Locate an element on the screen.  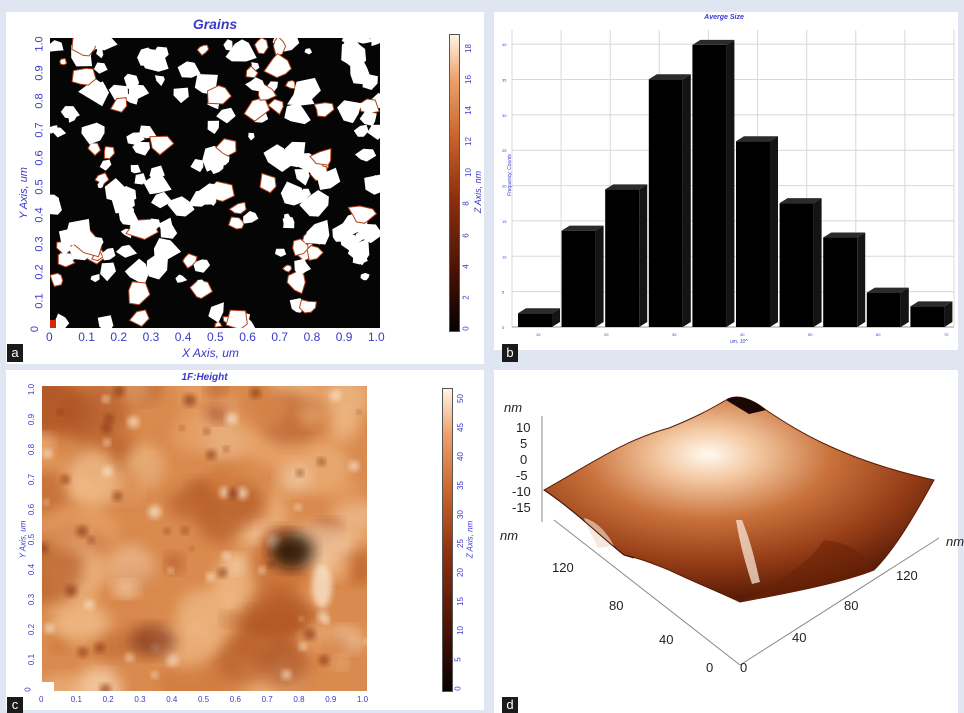
bar-chart-y-tick: 20 is located at coordinates (504, 186).